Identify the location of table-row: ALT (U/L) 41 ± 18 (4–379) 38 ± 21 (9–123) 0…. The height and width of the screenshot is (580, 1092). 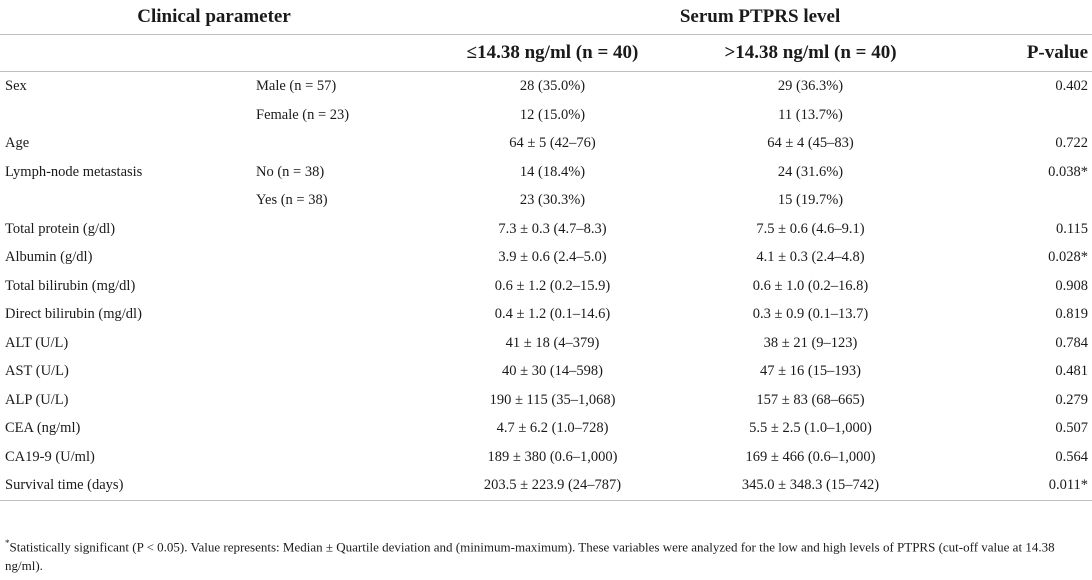
(546, 343).